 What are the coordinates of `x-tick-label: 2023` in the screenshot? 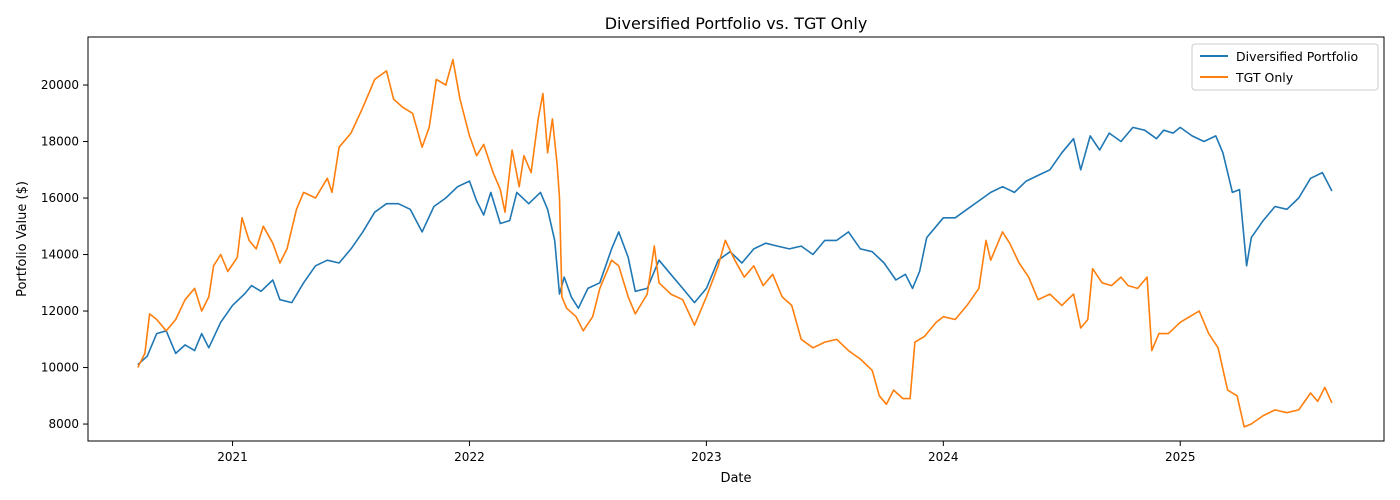 It's located at (706, 457).